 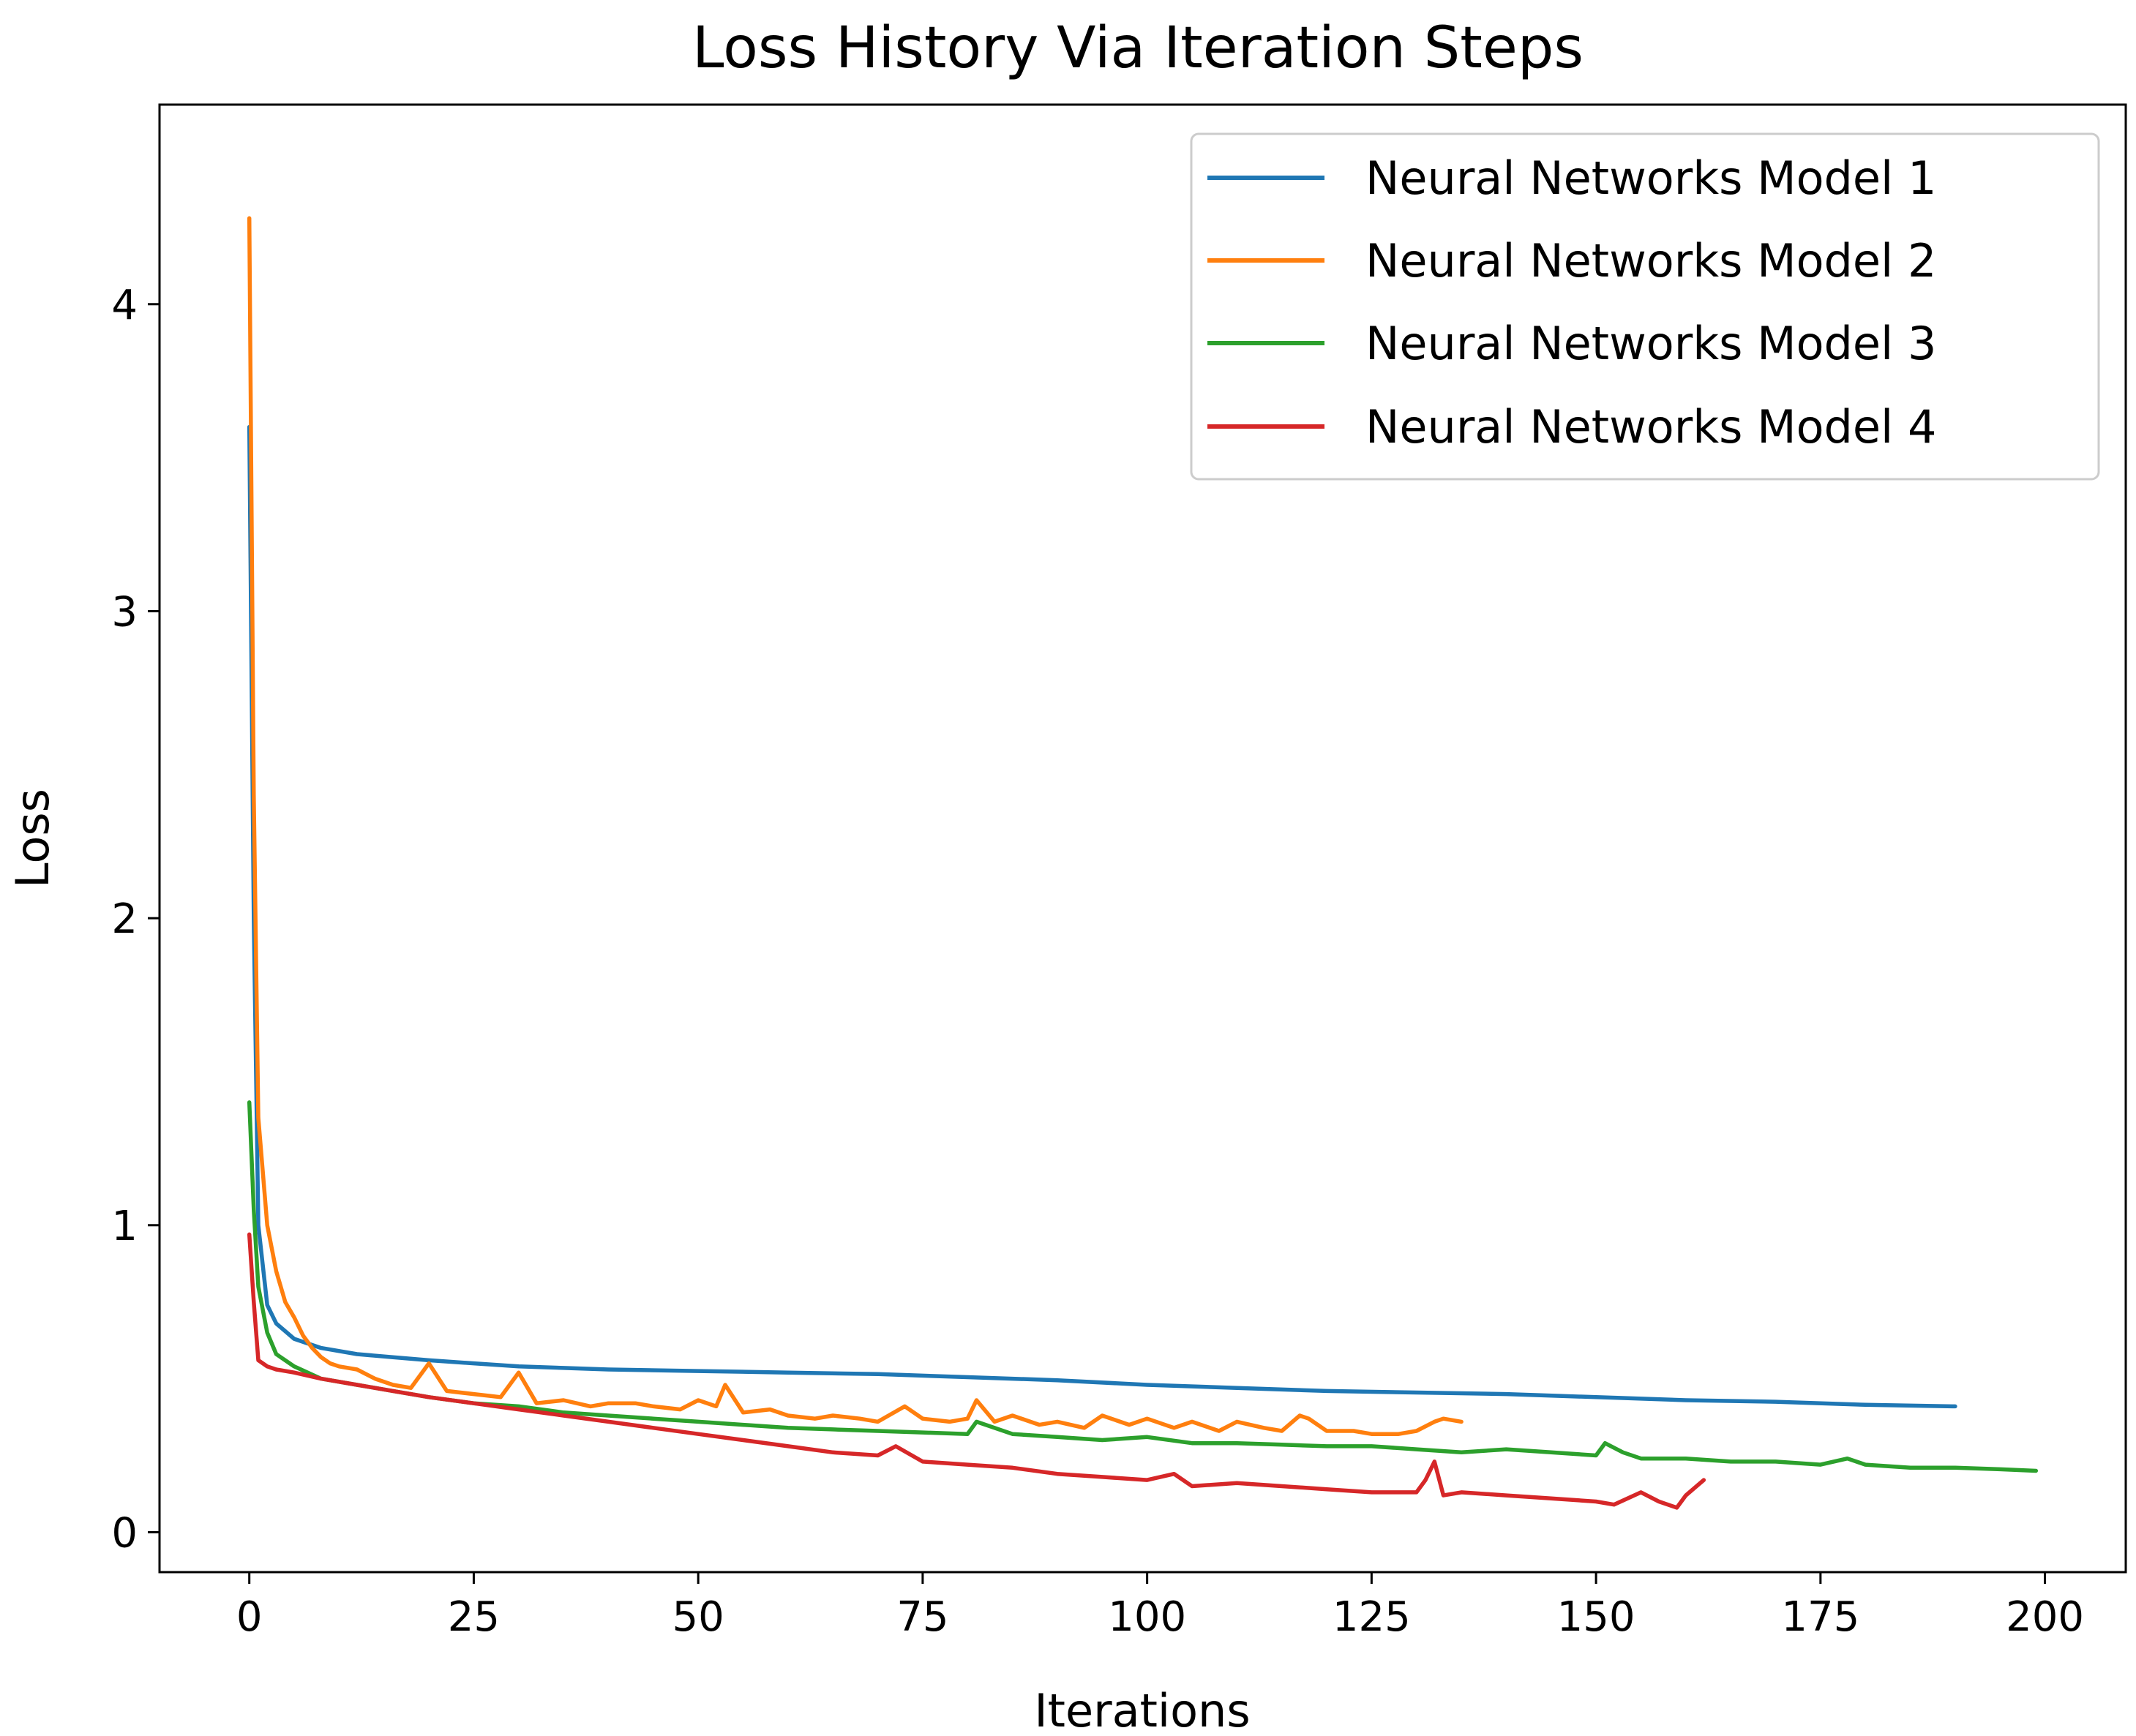 I want to click on legend-label-model-2: Neural Networks Model 2, so click(x=1650, y=261).